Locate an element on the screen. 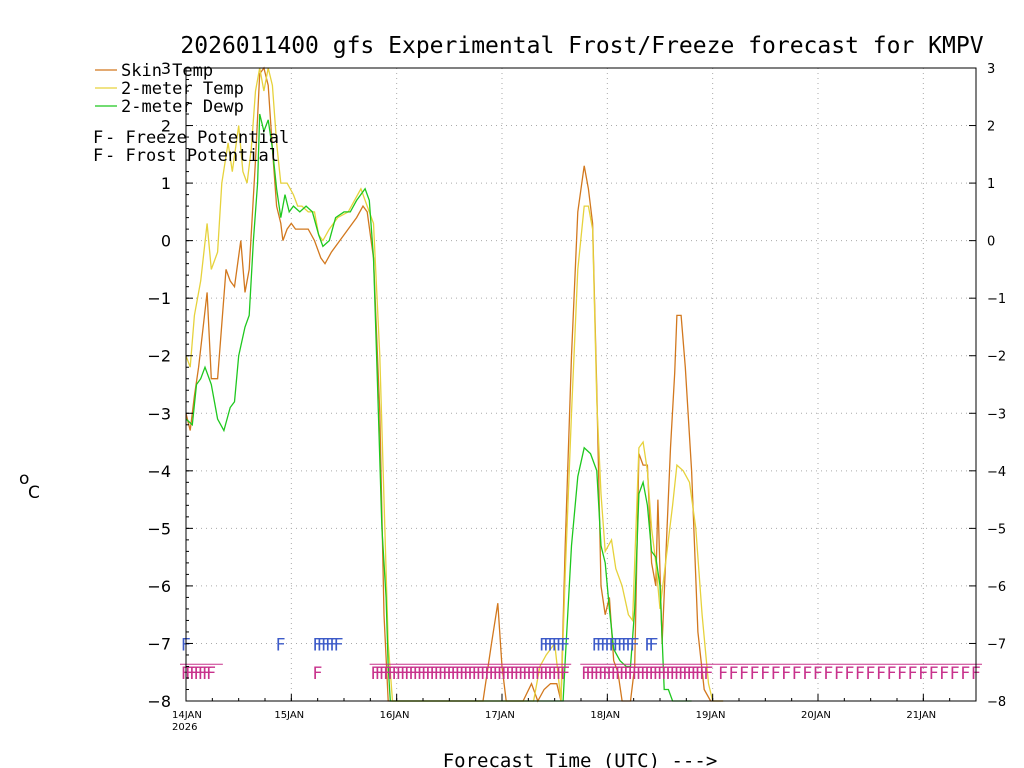 This screenshot has width=1024, height=768. y-tick-label: −6 is located at coordinates (159, 586).